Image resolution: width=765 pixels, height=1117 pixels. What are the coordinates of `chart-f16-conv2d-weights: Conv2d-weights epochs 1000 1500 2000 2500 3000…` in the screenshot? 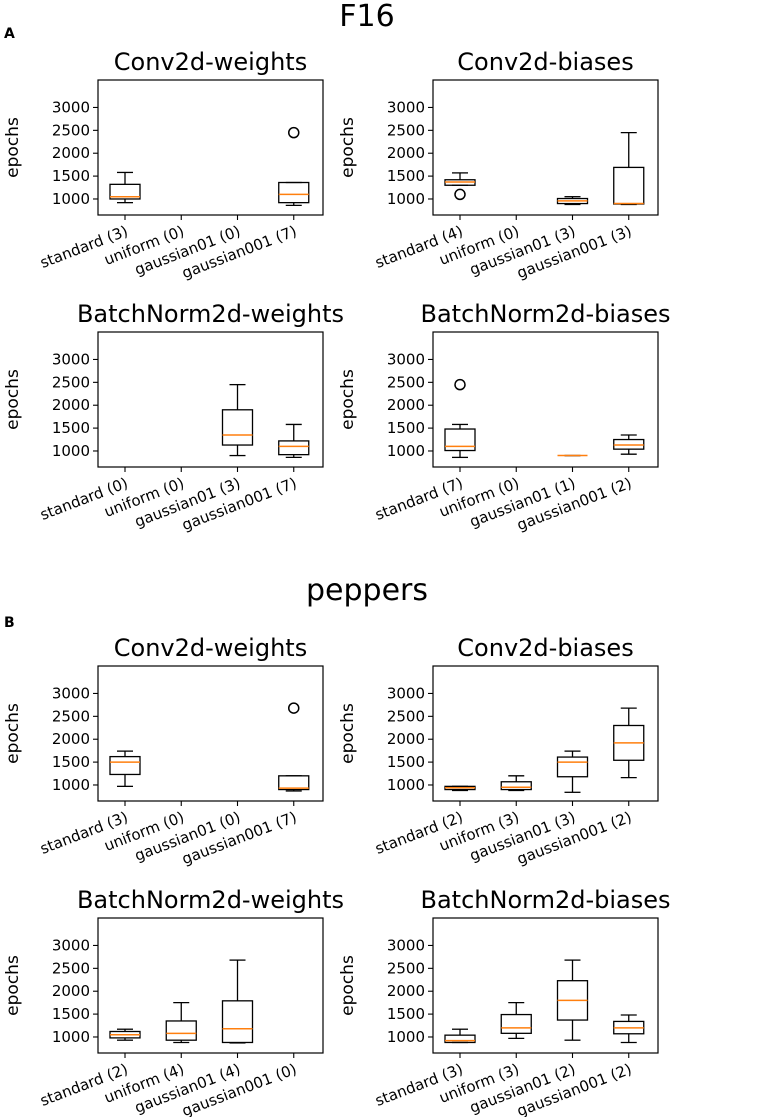 It's located at (163, 165).